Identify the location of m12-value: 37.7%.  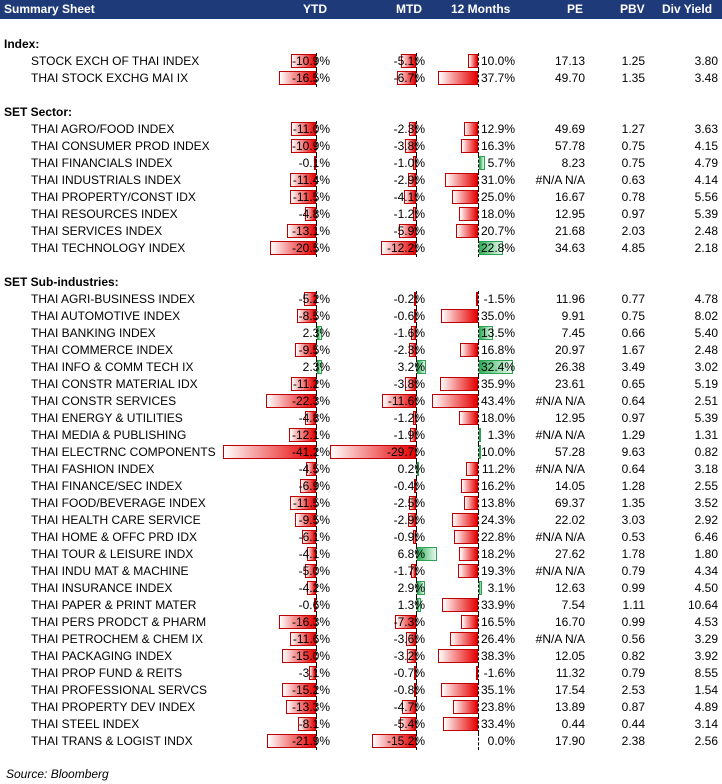
(497, 78).